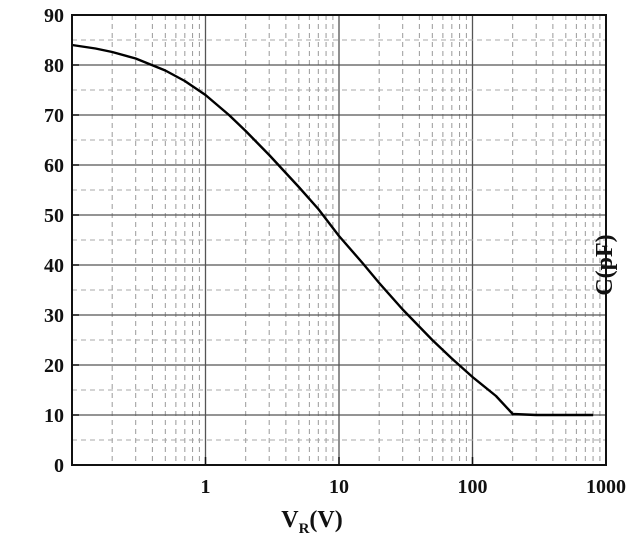  What do you see at coordinates (54, 416) in the screenshot?
I see `y-tick-label: 10` at bounding box center [54, 416].